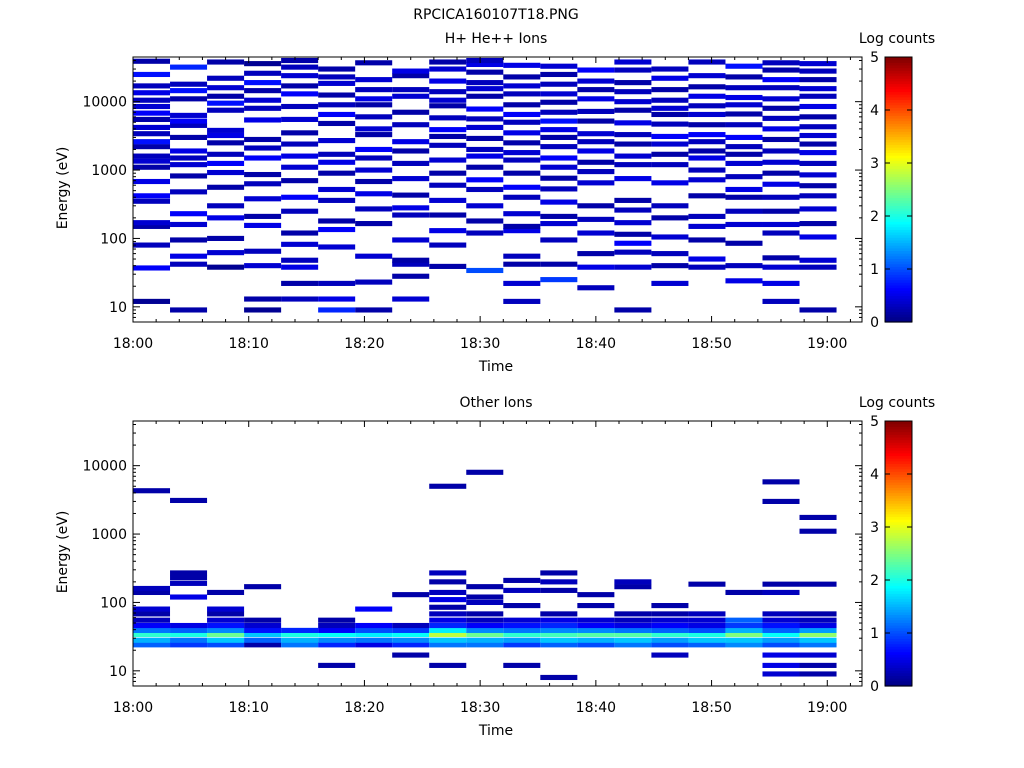  I want to click on colorbar-tick-label: 4, so click(874, 111).